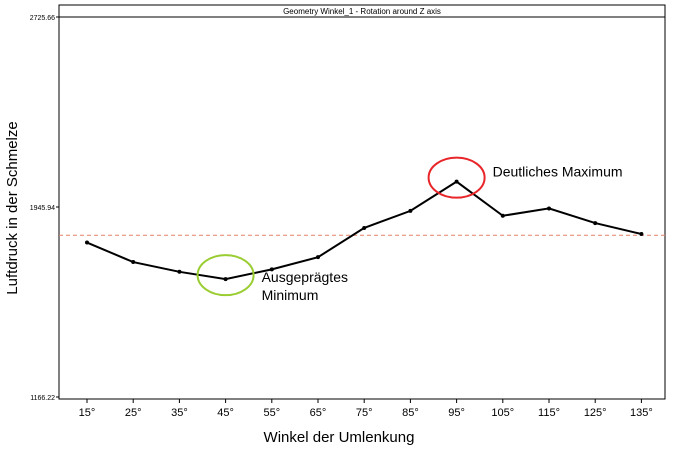 The height and width of the screenshot is (452, 675). What do you see at coordinates (42, 398) in the screenshot?
I see `y-tick-label: 1166.22` at bounding box center [42, 398].